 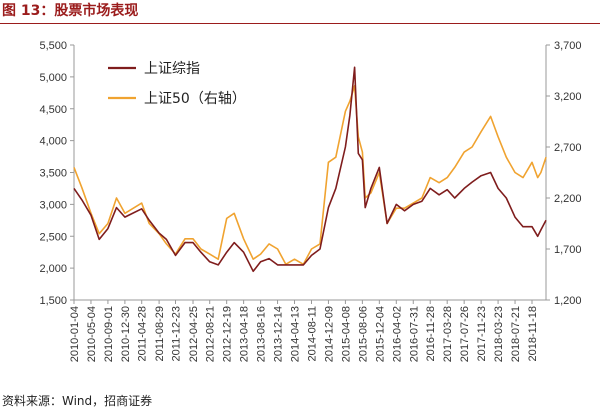 What do you see at coordinates (300, 23) in the screenshot?
I see `title-divider` at bounding box center [300, 23].